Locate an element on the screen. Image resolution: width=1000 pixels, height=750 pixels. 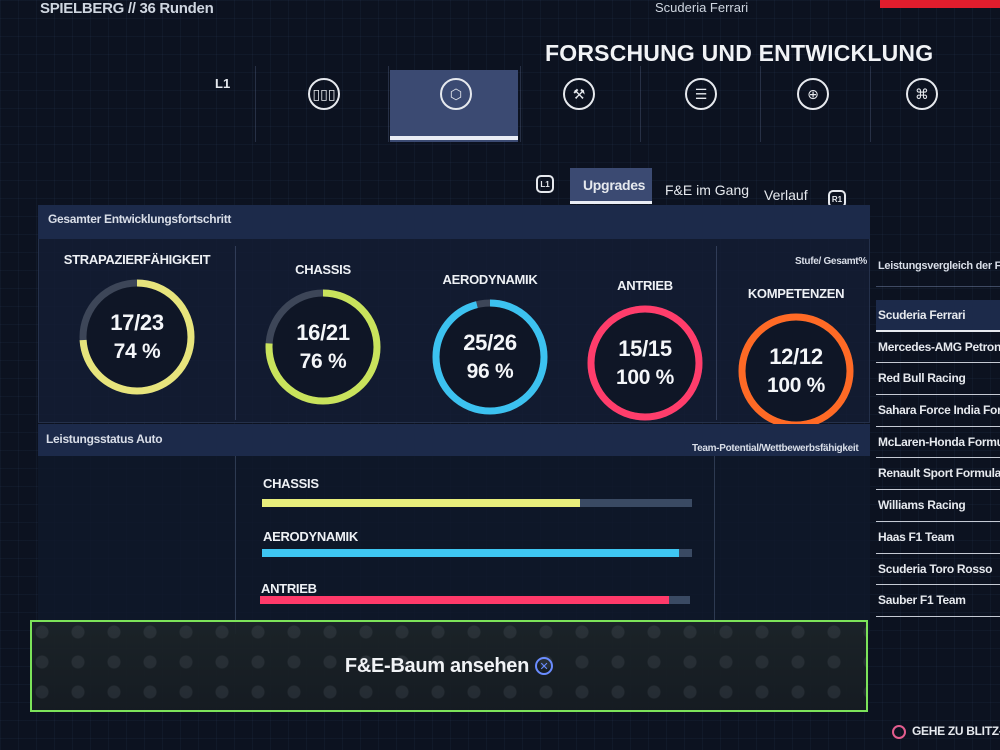
ring-gauge: 12/12 100 % is located at coordinates (796, 371).